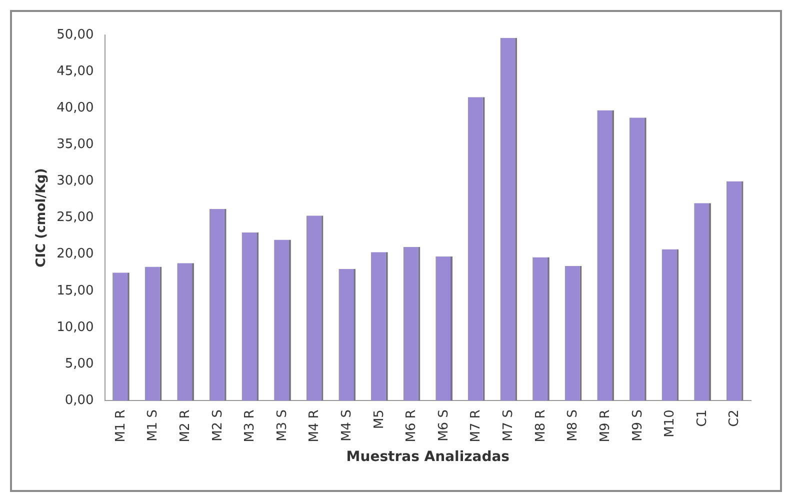  Describe the element at coordinates (79, 400) in the screenshot. I see `y-tick-label: 0,00` at that location.